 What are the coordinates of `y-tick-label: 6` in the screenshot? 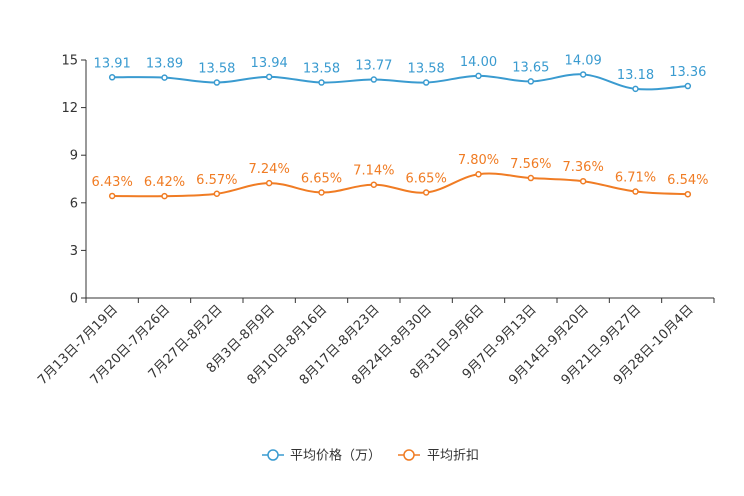 It's located at (74, 203).